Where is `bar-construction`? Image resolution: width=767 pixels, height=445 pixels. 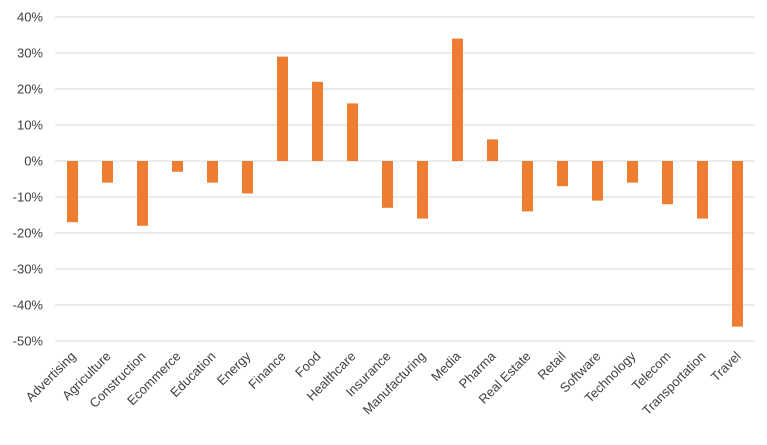 bar-construction is located at coordinates (142, 193).